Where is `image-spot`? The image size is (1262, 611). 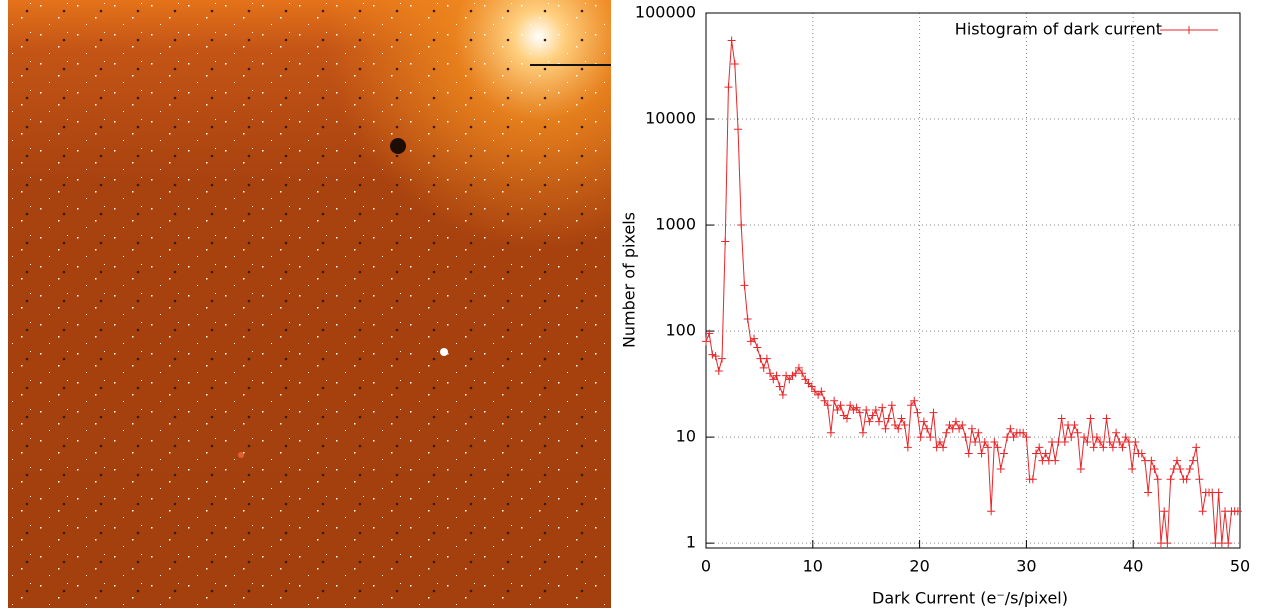
image-spot is located at coordinates (444, 352).